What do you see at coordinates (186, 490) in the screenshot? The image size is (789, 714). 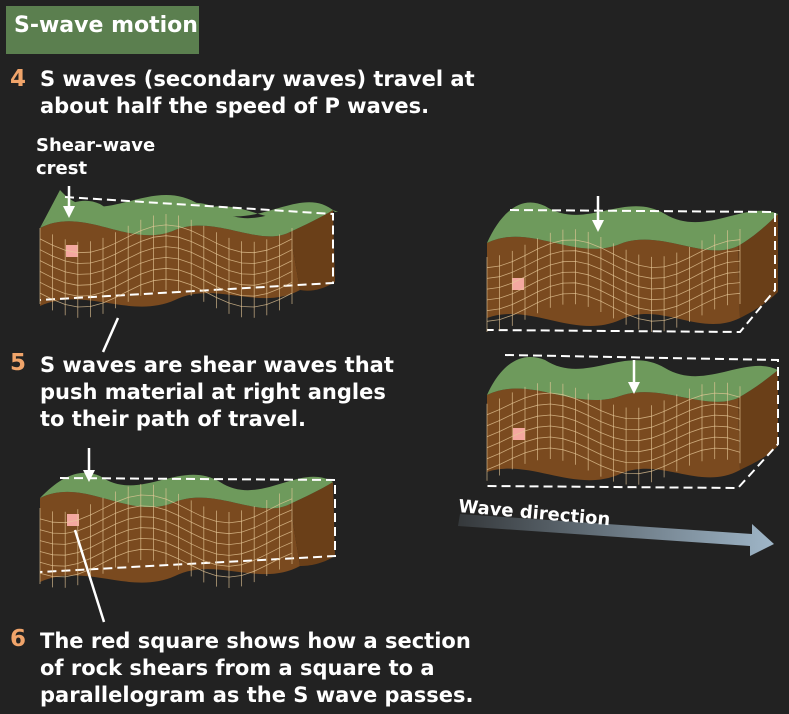 I see `block-2-top` at bounding box center [186, 490].